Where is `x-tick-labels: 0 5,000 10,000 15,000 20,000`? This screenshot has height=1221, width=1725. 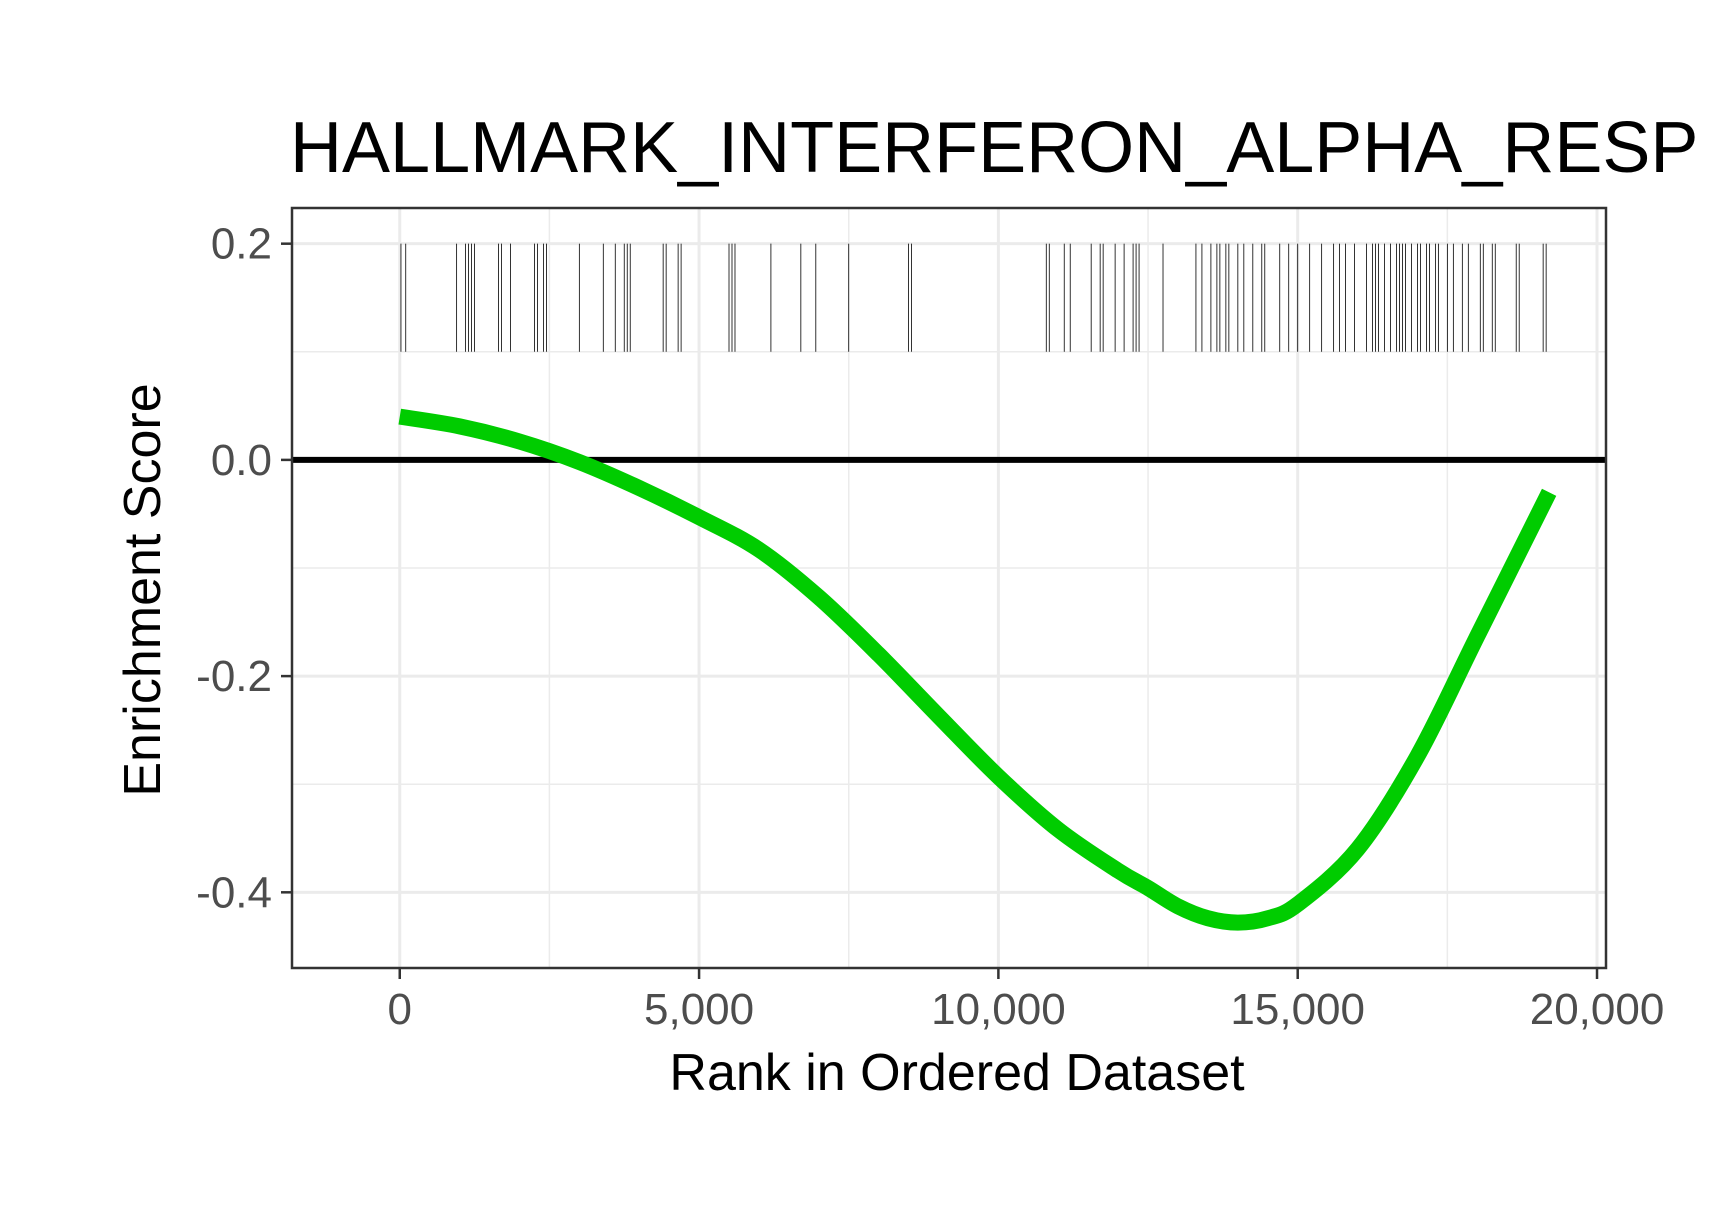 x-tick-labels: 0 5,000 10,000 15,000 20,000 is located at coordinates (1026, 1009).